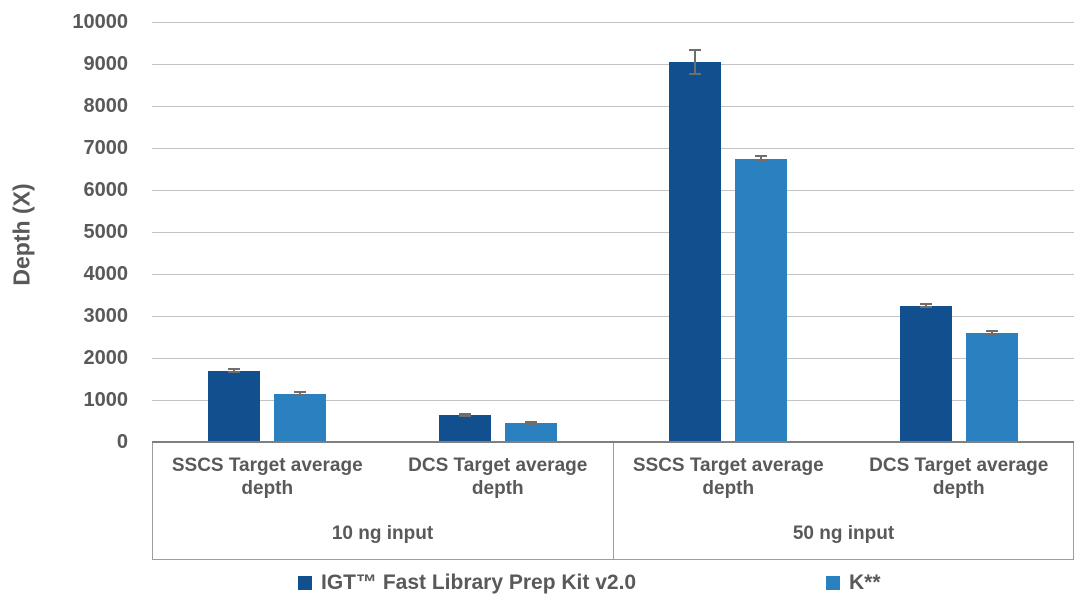  Describe the element at coordinates (122, 442) in the screenshot. I see `y-tick-label: 0` at that location.